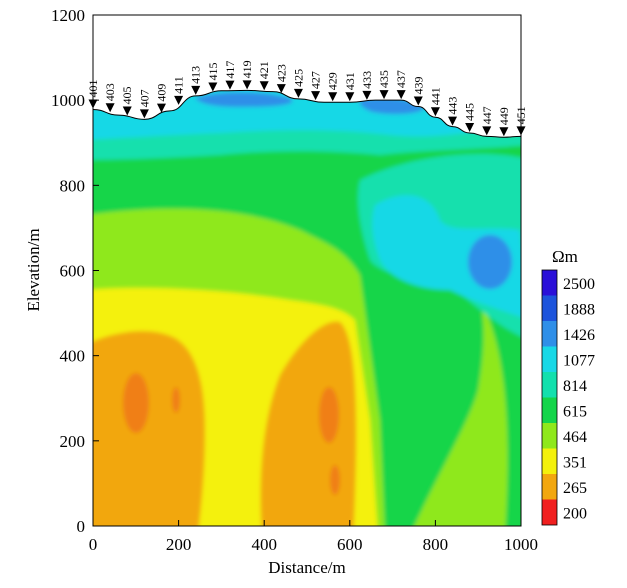 This screenshot has height=588, width=627. What do you see at coordinates (307, 113) in the screenshot?
I see `ground-surface-line` at bounding box center [307, 113].